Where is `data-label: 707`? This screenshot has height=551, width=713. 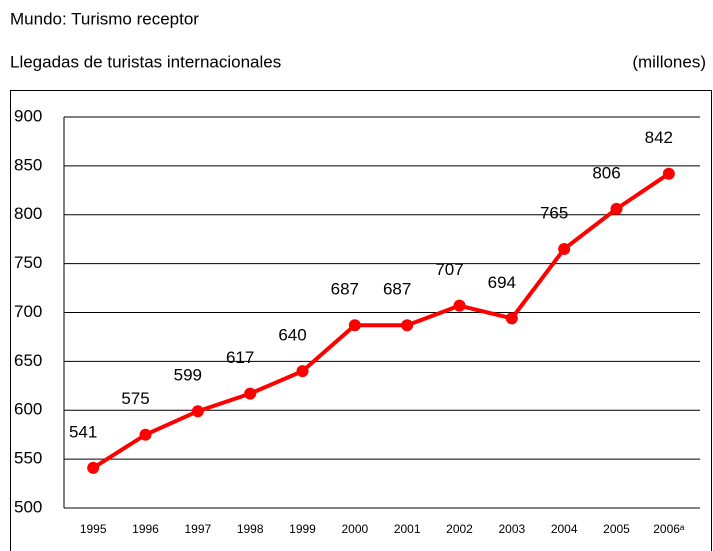 data-label: 707 is located at coordinates (449, 269).